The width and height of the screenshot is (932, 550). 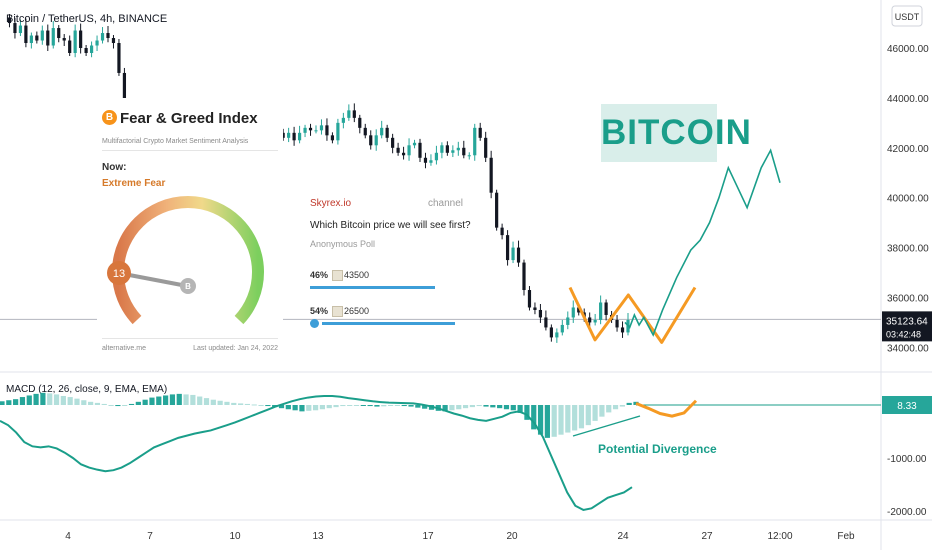 What do you see at coordinates (702, 242) in the screenshot?
I see `teal-projection-path` at bounding box center [702, 242].